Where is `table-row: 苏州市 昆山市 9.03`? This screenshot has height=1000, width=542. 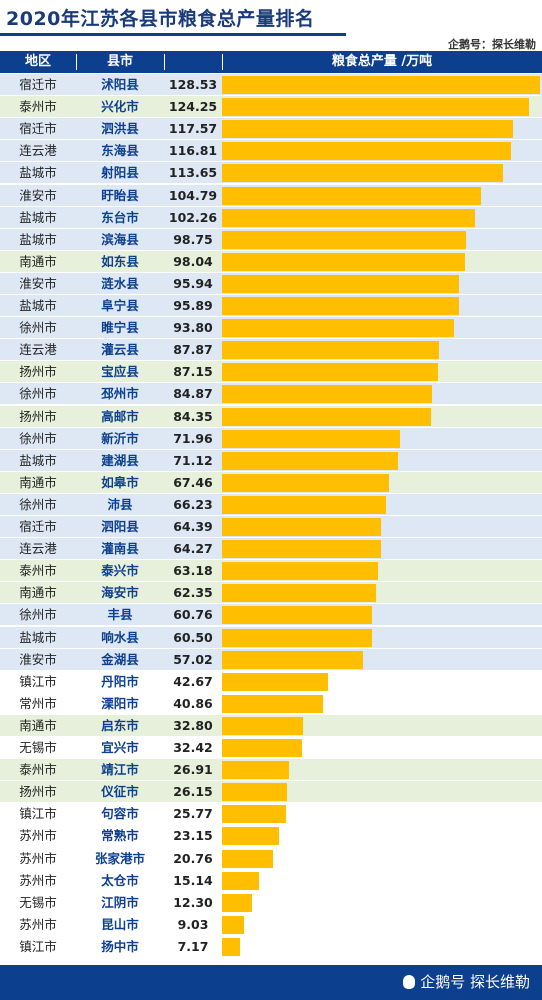 table-row: 苏州市 昆山市 9.03 is located at coordinates (271, 924).